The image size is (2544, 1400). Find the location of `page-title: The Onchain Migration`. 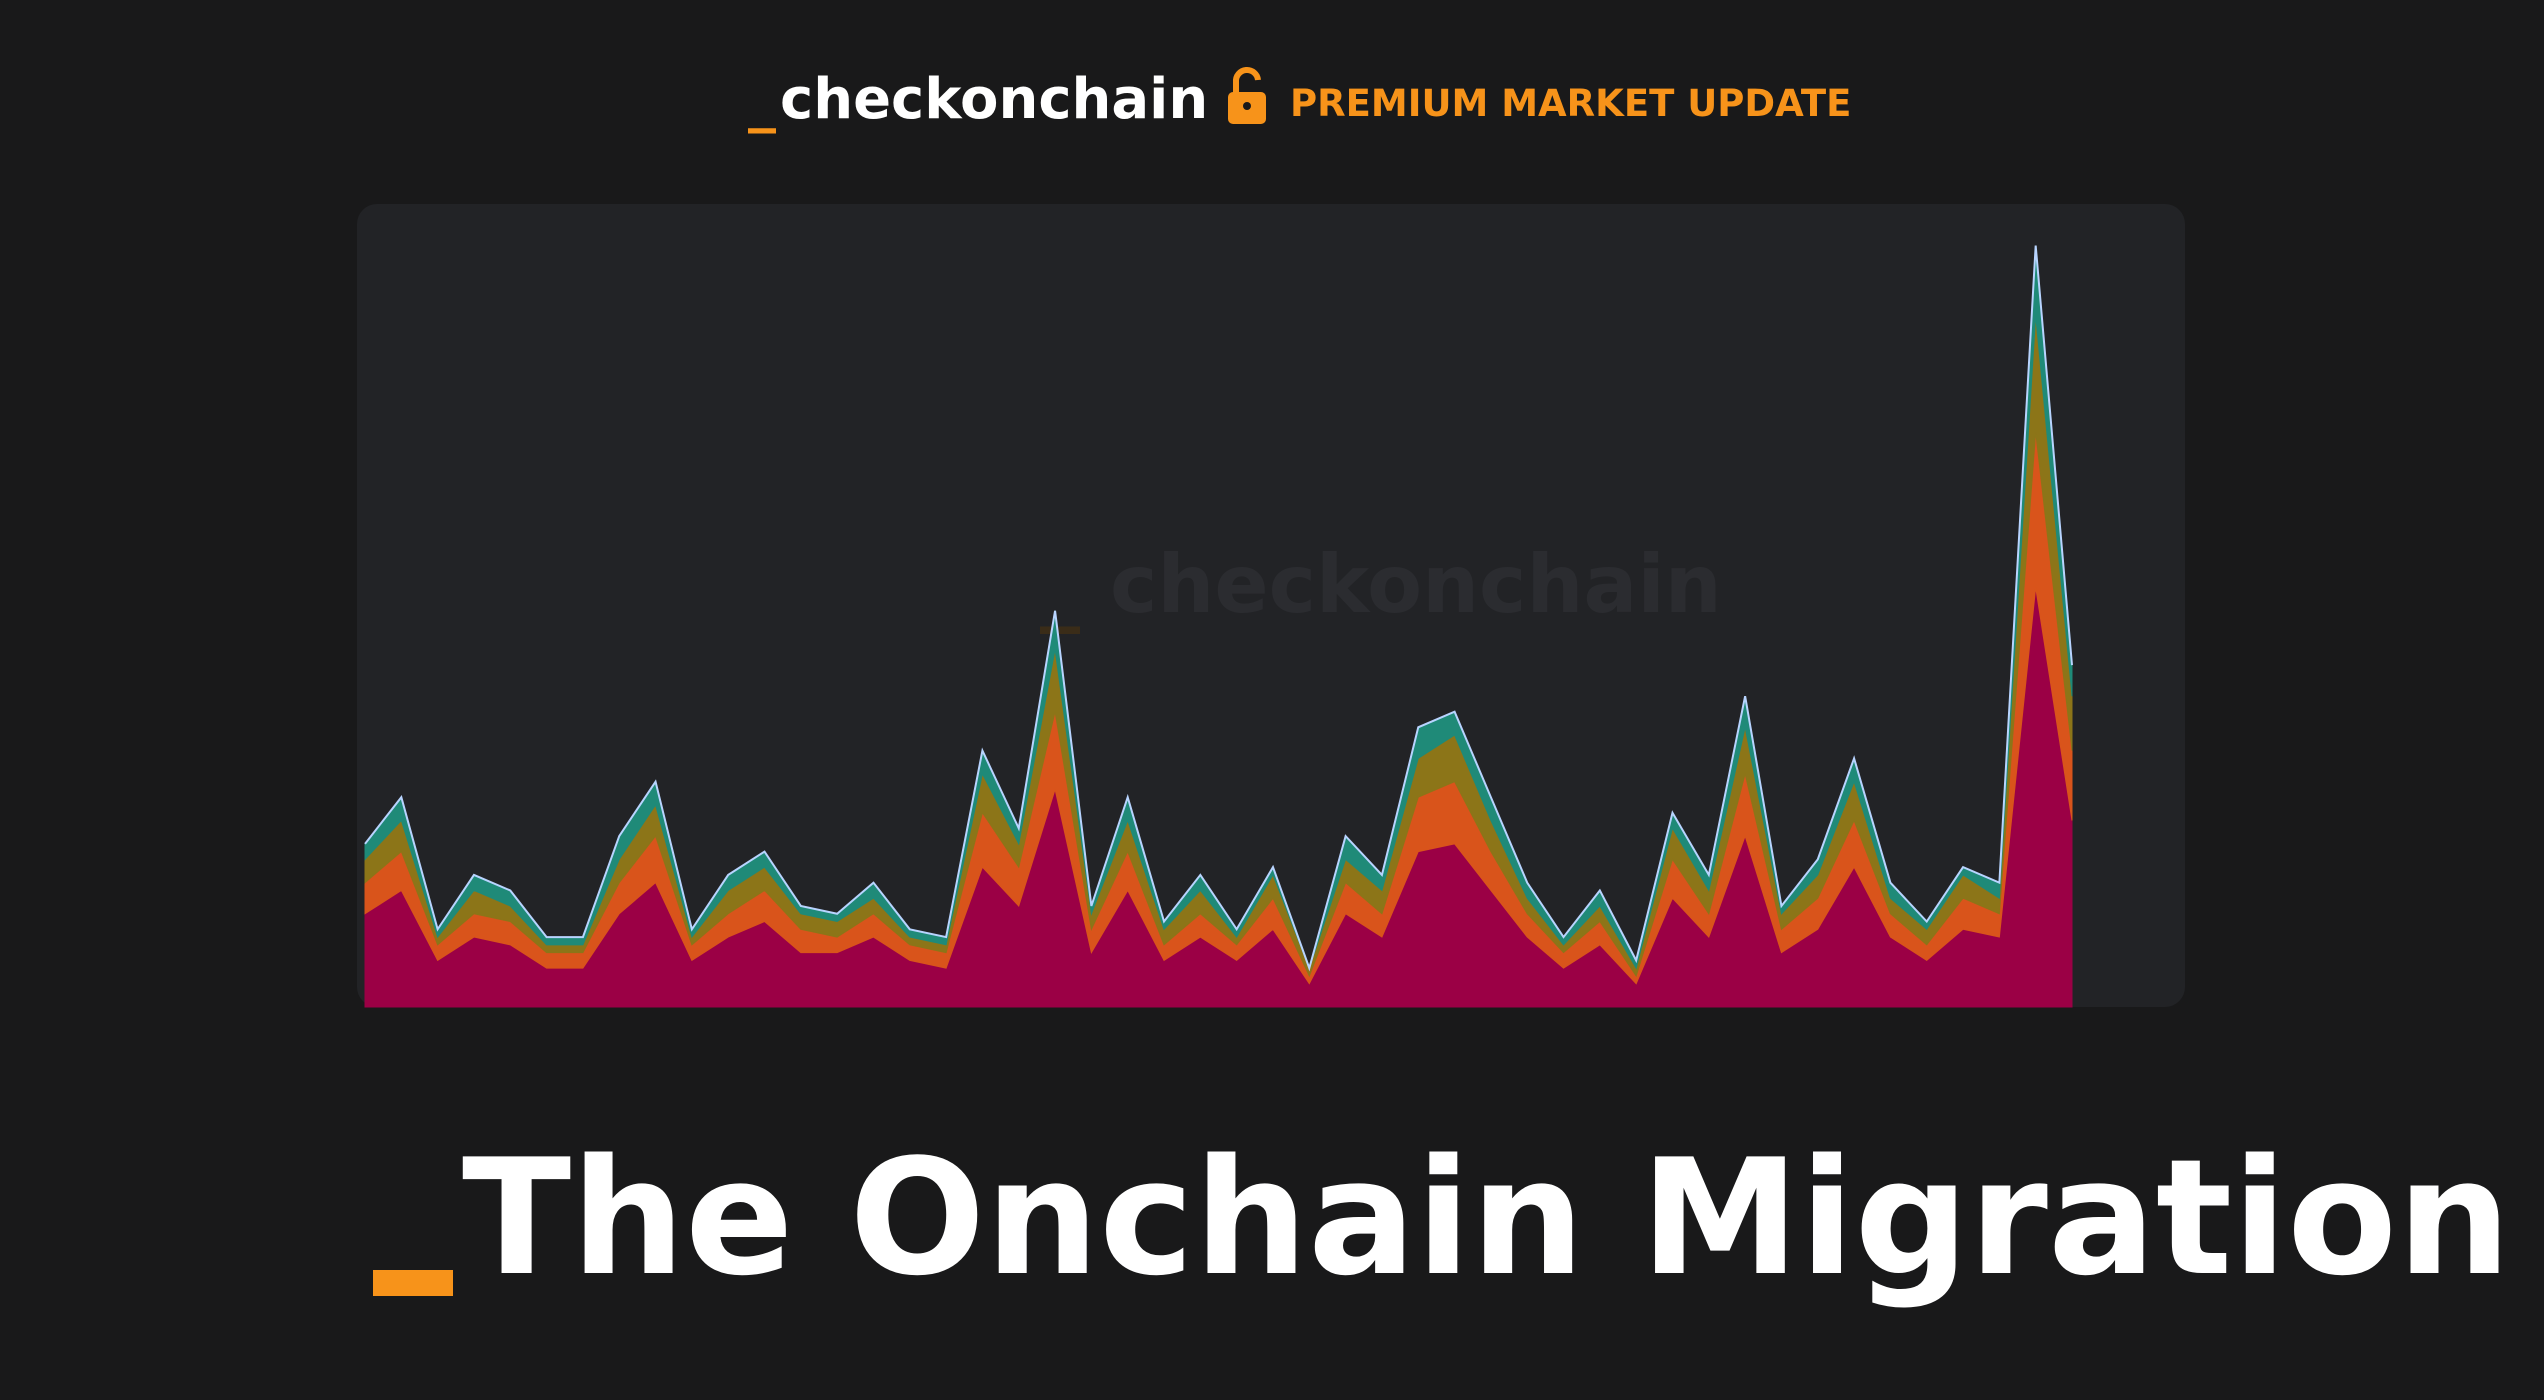

page-title: The Onchain Migration is located at coordinates (1486, 1217).